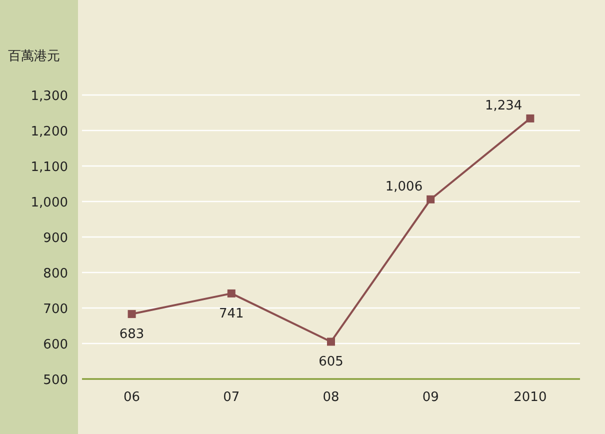 Image resolution: width=605 pixels, height=434 pixels. I want to click on y-tick-label: 900, so click(55, 238).